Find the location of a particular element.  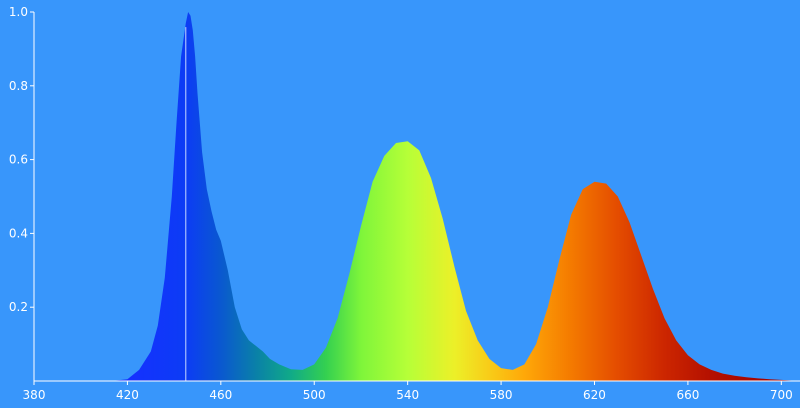

y-tick-label-0.6: 0.6 is located at coordinates (18, 160).